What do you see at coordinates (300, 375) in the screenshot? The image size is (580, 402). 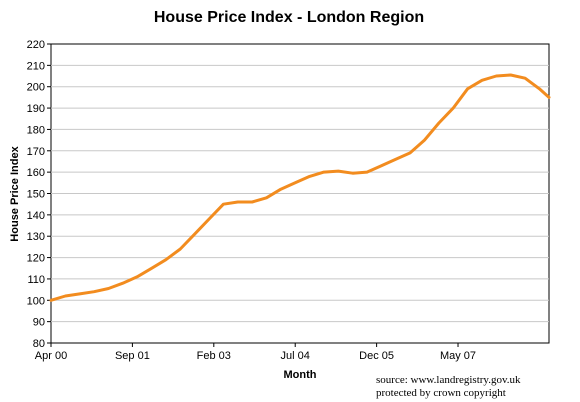 I see `x-axis-label: Month` at bounding box center [300, 375].